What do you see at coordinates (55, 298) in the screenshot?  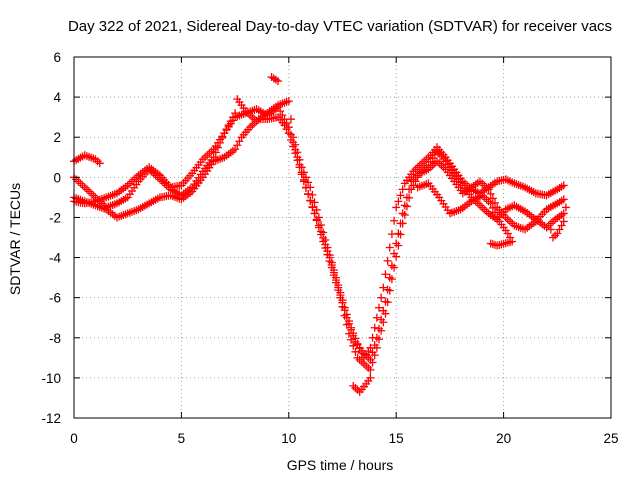 I see `y-tick-label: -6` at bounding box center [55, 298].